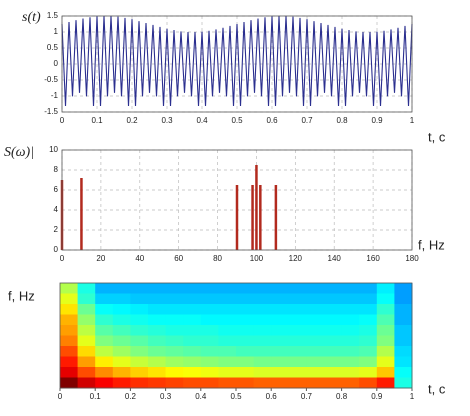  Describe the element at coordinates (53, 149) in the screenshot. I see `y-tick-label: 10` at that location.